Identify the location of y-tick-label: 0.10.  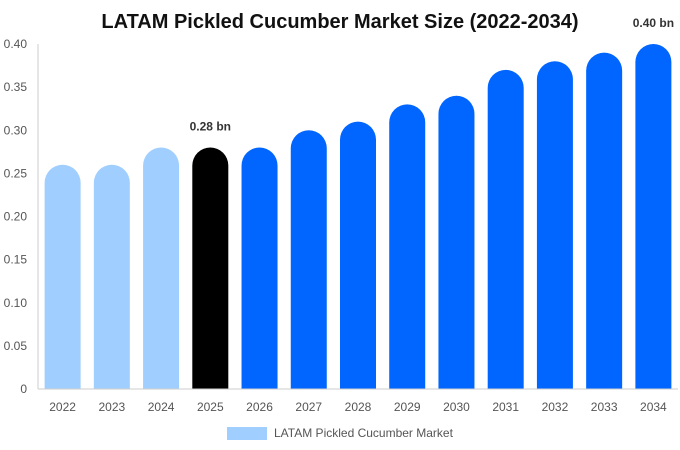
(16, 303).